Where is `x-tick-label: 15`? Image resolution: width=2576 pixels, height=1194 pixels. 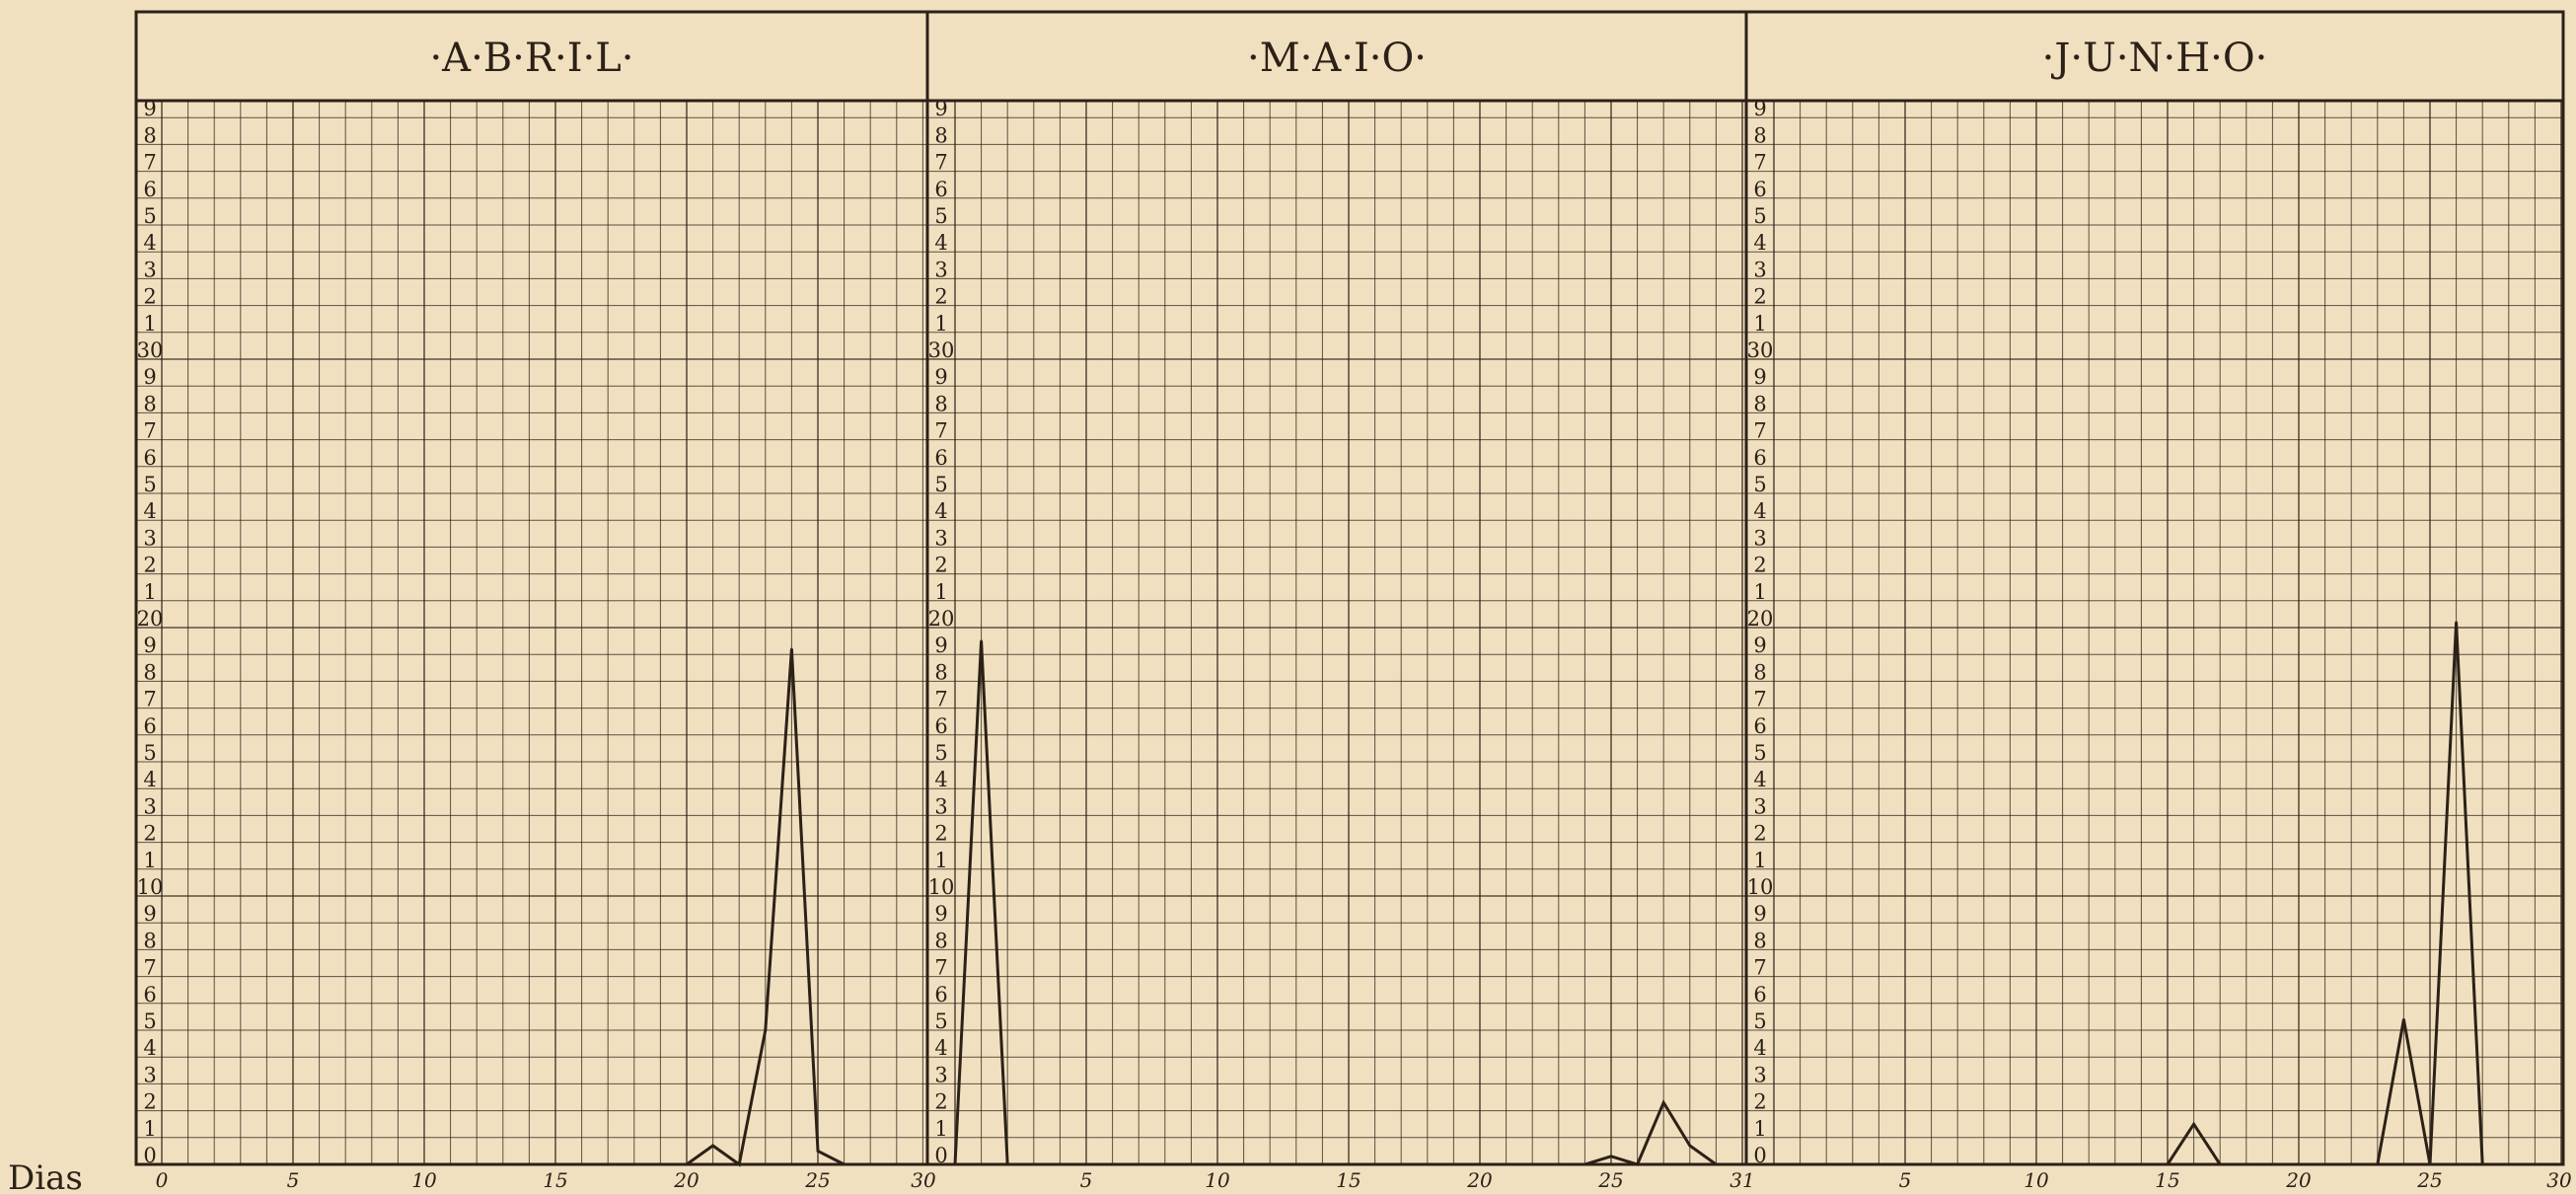
x-tick-label: 15 is located at coordinates (1348, 1180).